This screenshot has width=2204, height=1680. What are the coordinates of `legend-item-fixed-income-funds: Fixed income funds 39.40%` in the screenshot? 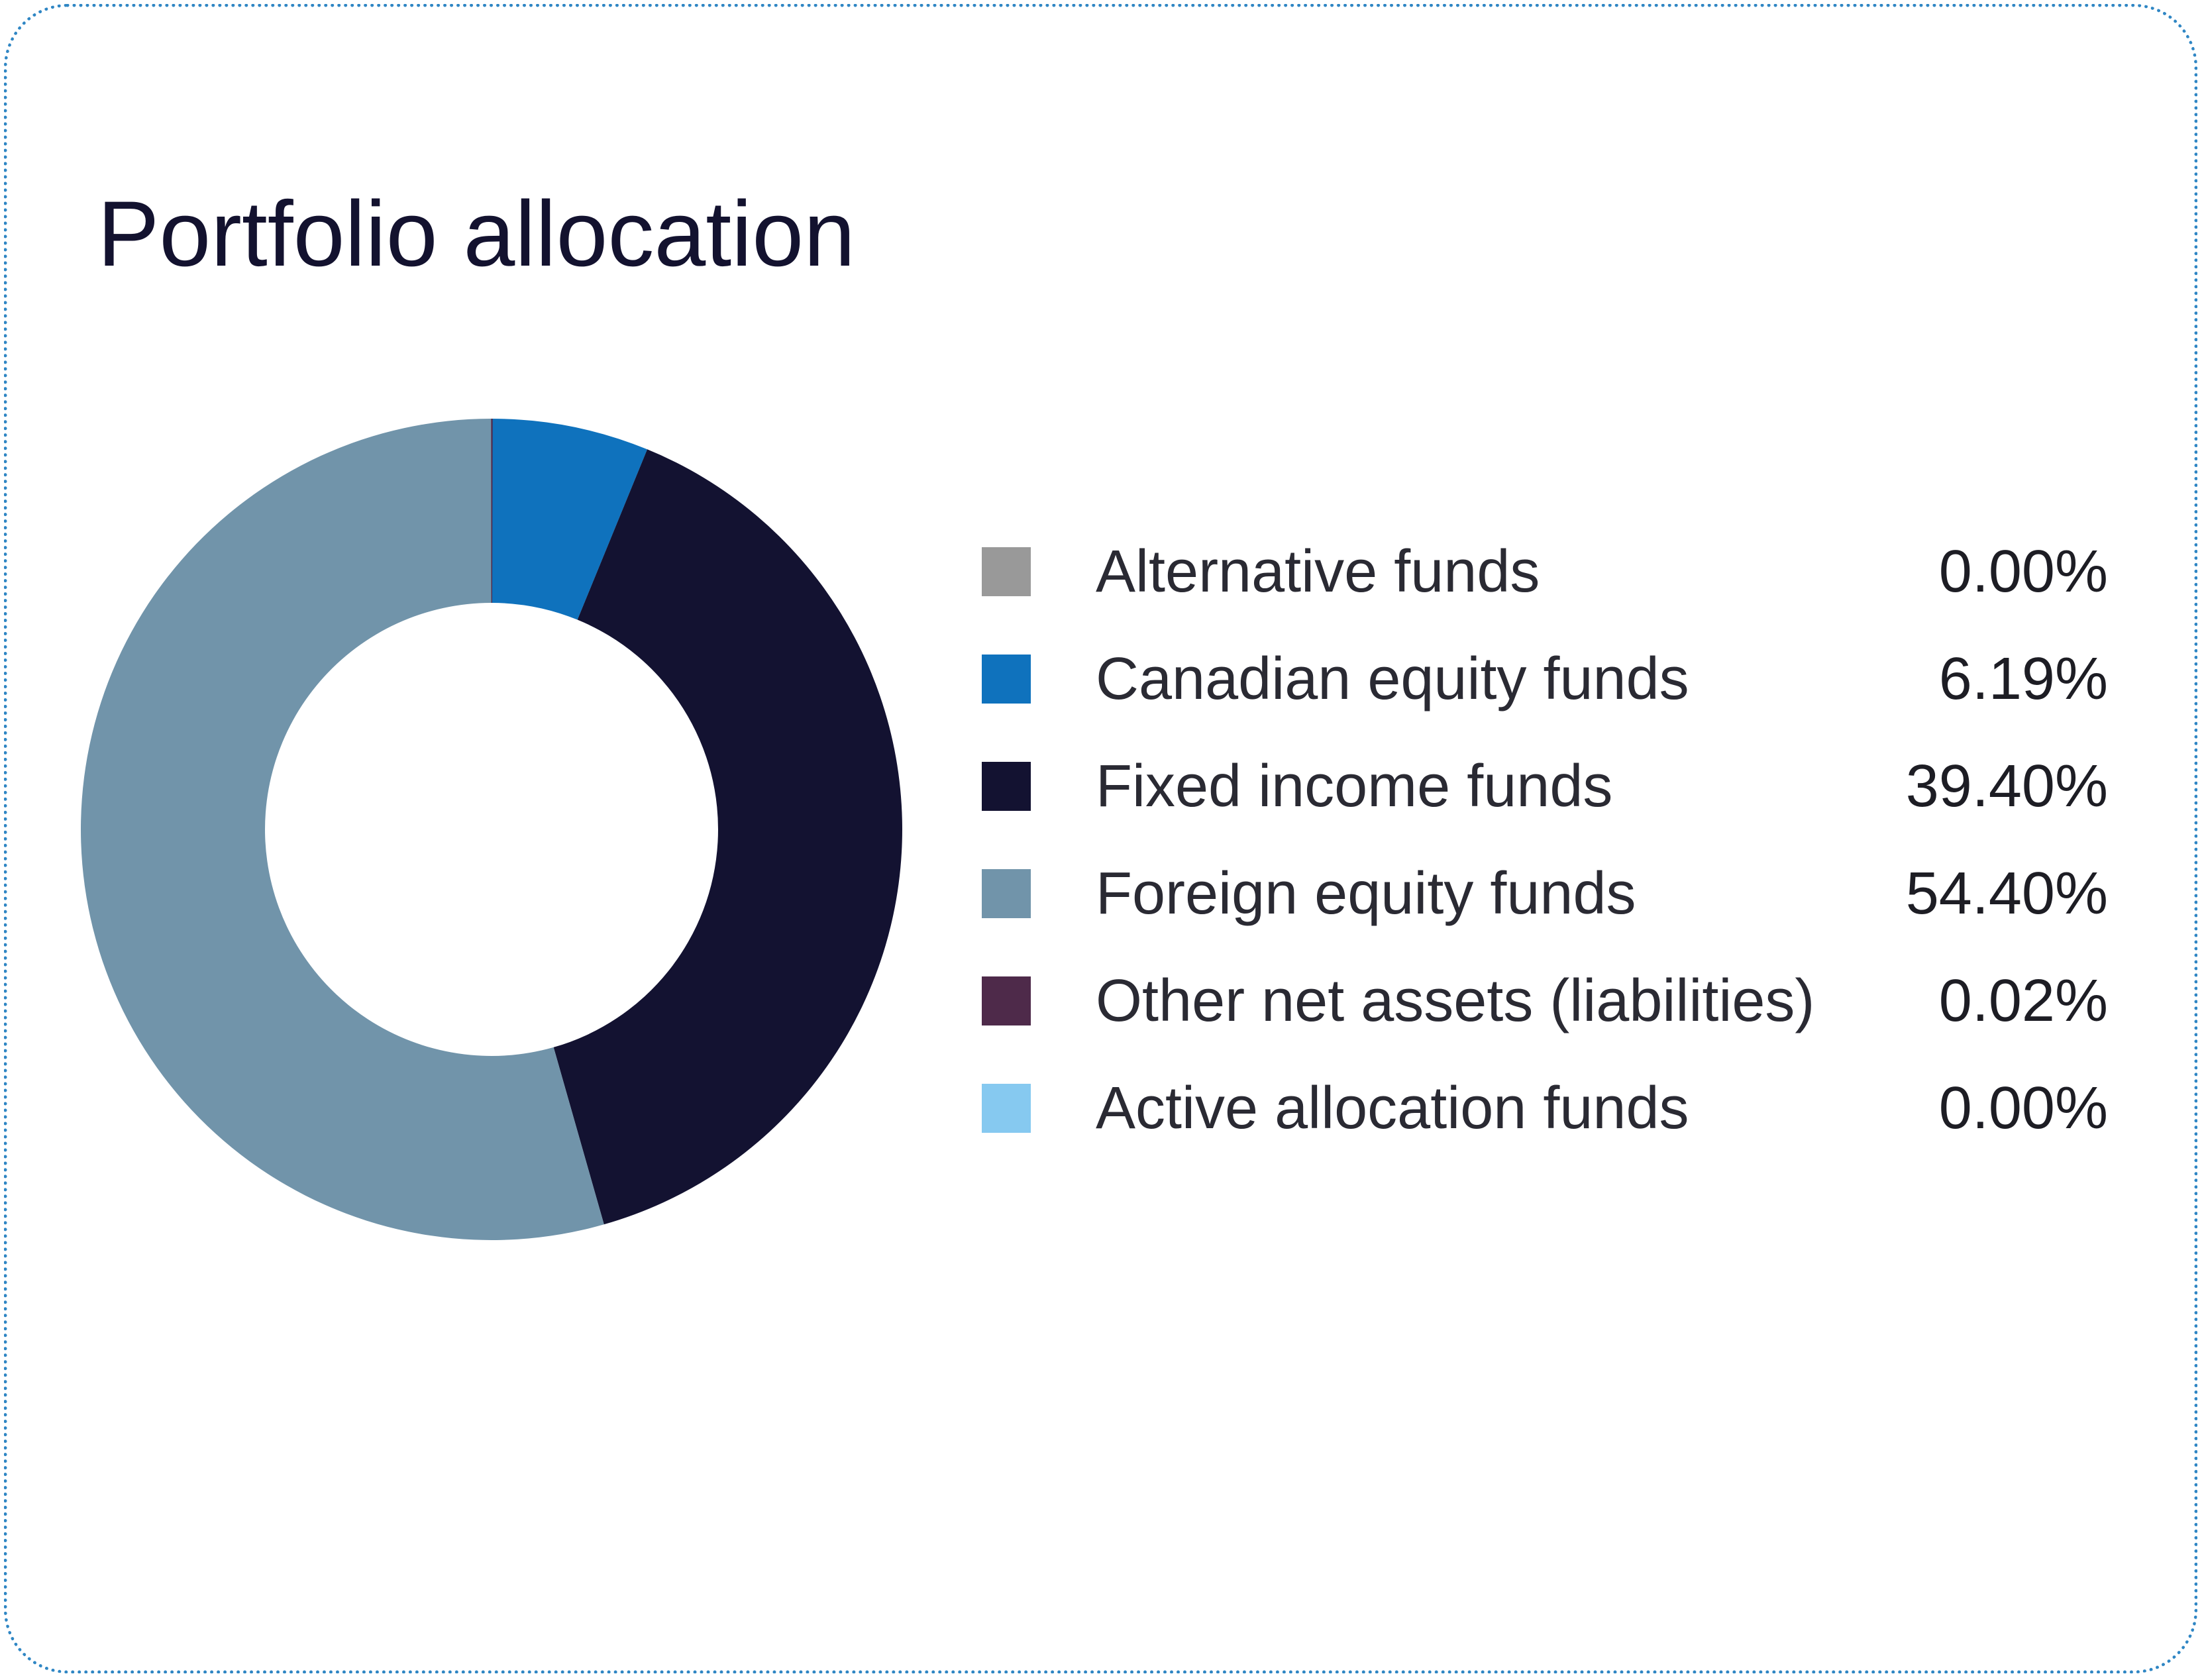 It's located at (1545, 786).